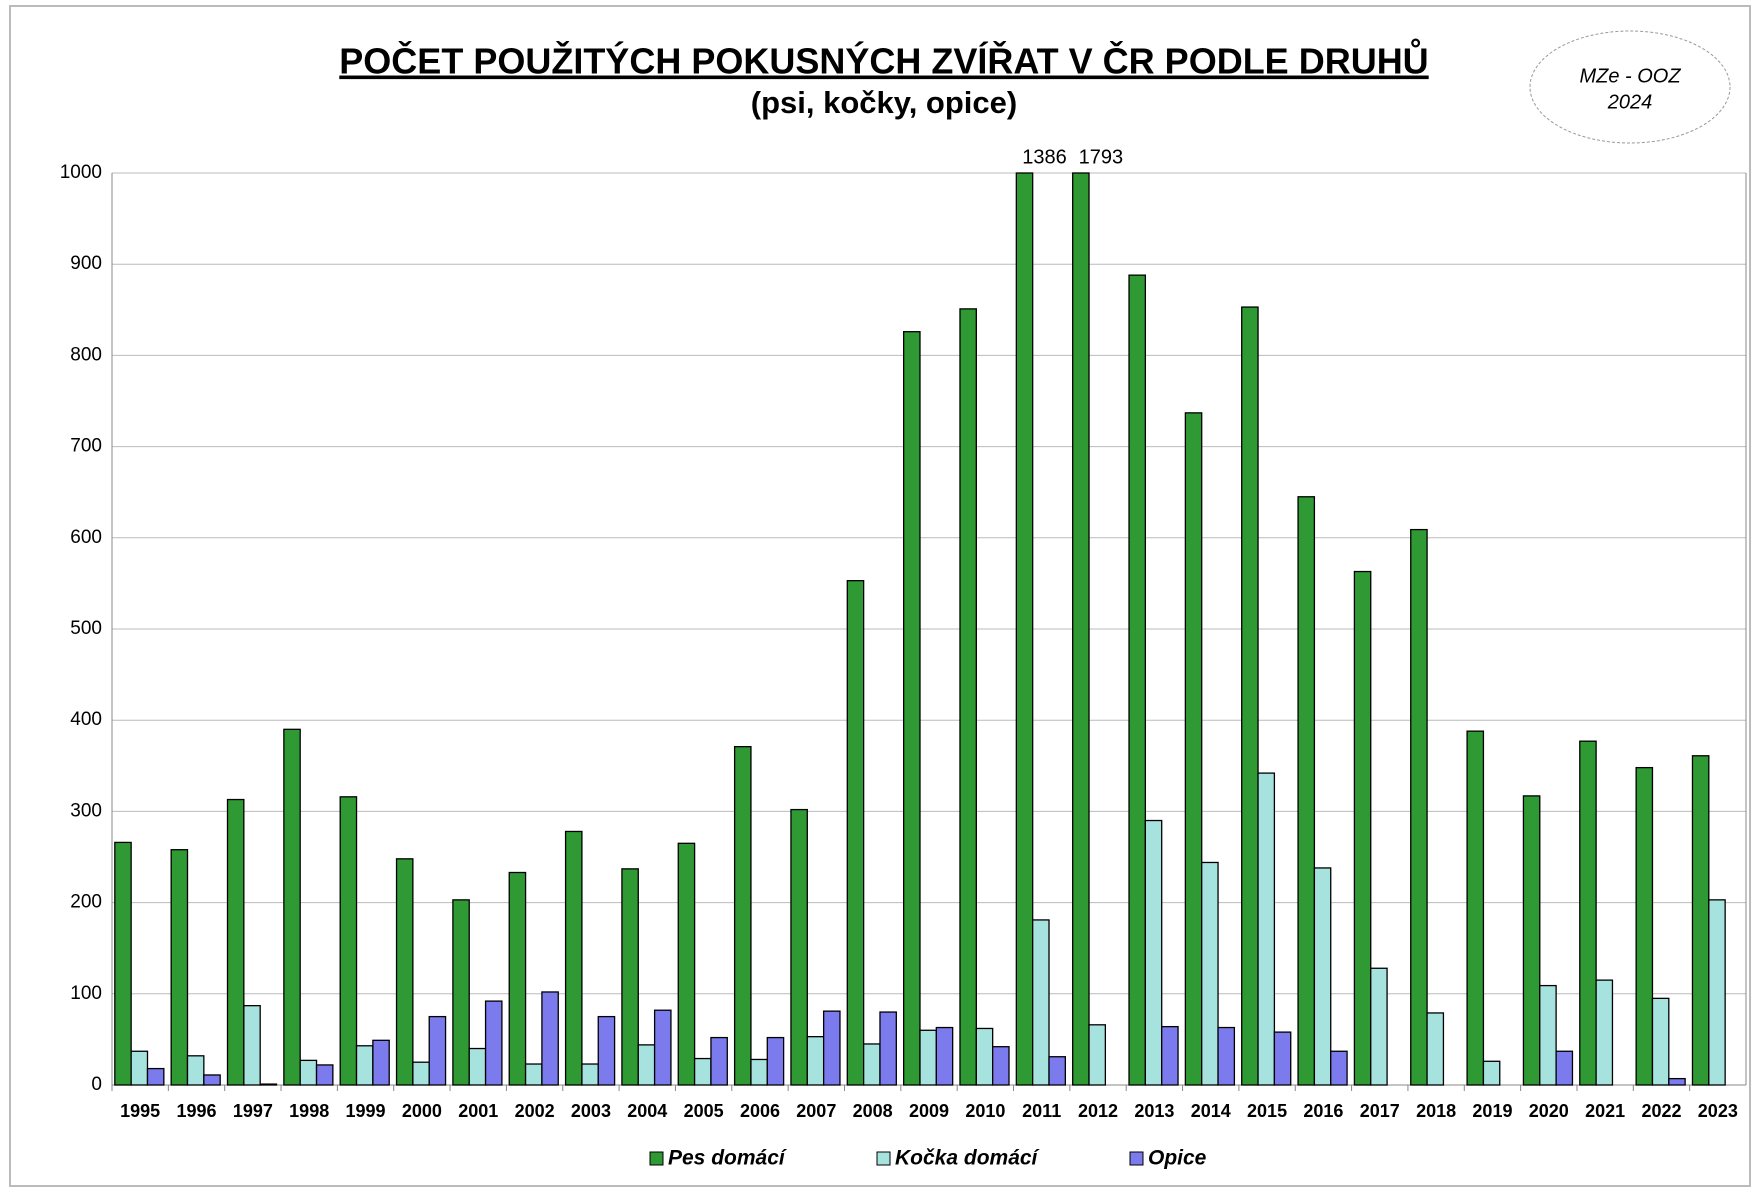  I want to click on x-tick-label: 2009, so click(929, 1111).